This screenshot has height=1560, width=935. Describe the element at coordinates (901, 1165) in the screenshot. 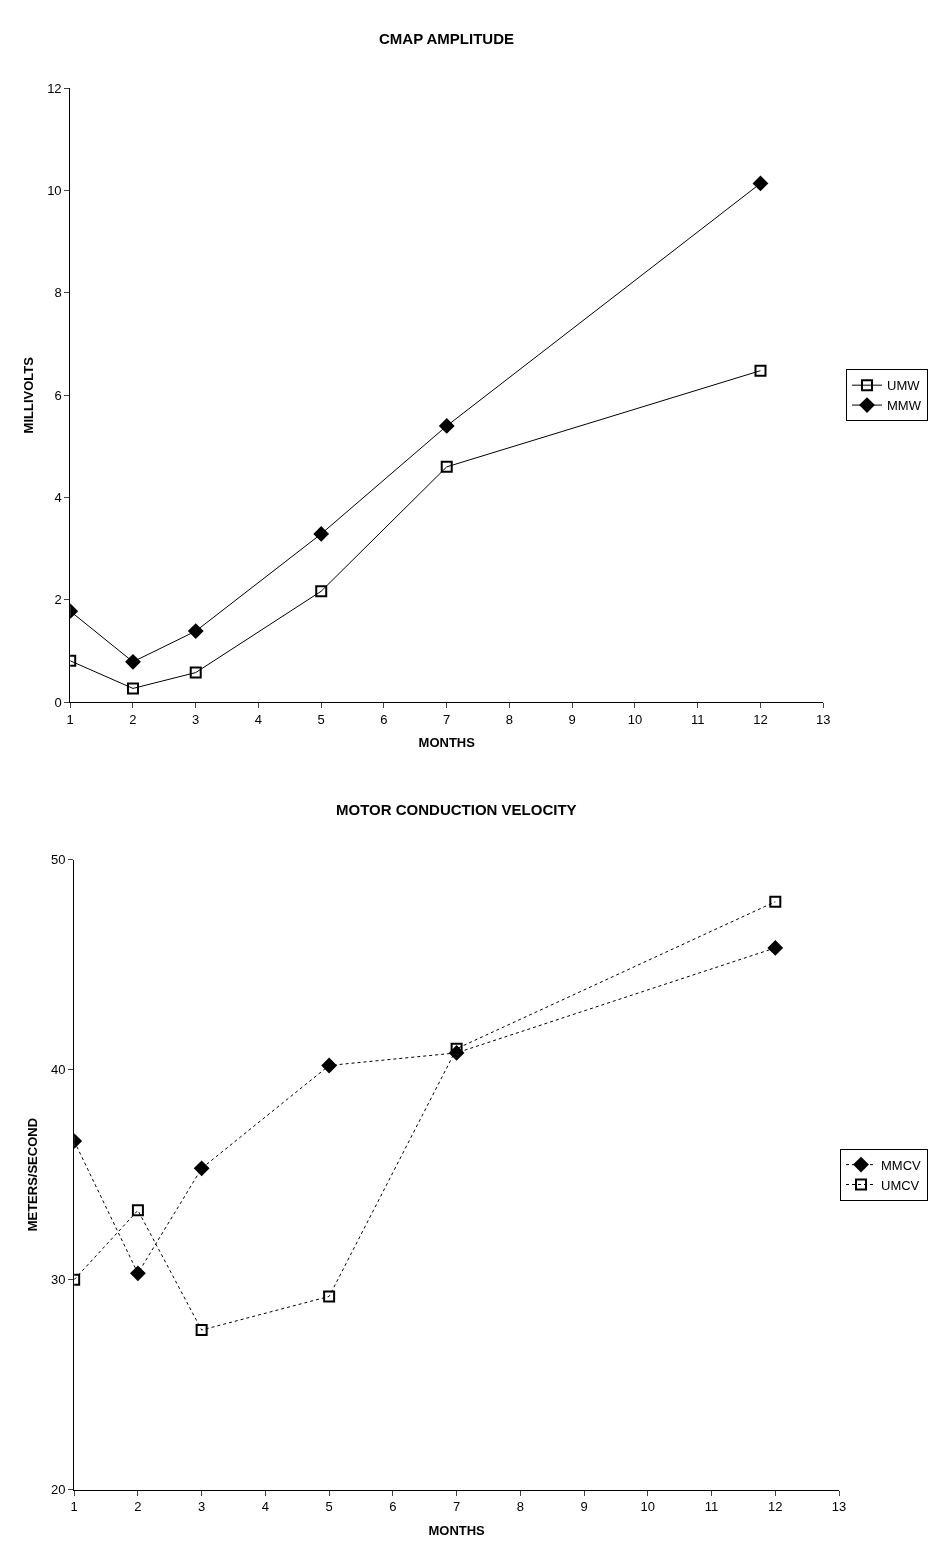

I see `legend-label: MMCV` at that location.